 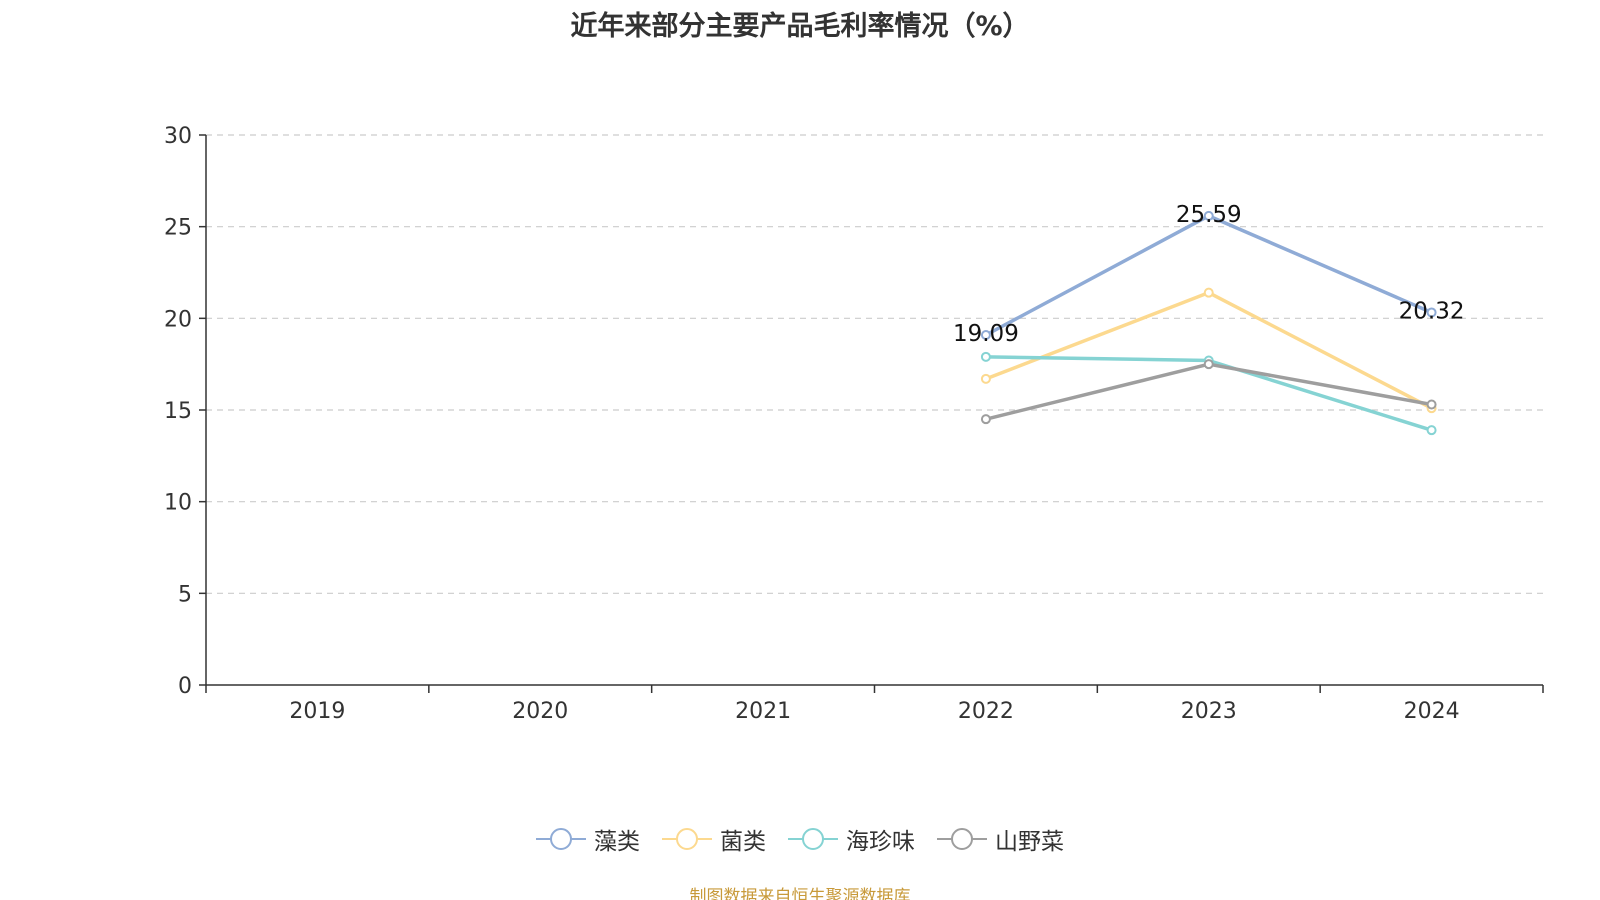 I want to click on legend-item: 海珍味, so click(x=851, y=839).